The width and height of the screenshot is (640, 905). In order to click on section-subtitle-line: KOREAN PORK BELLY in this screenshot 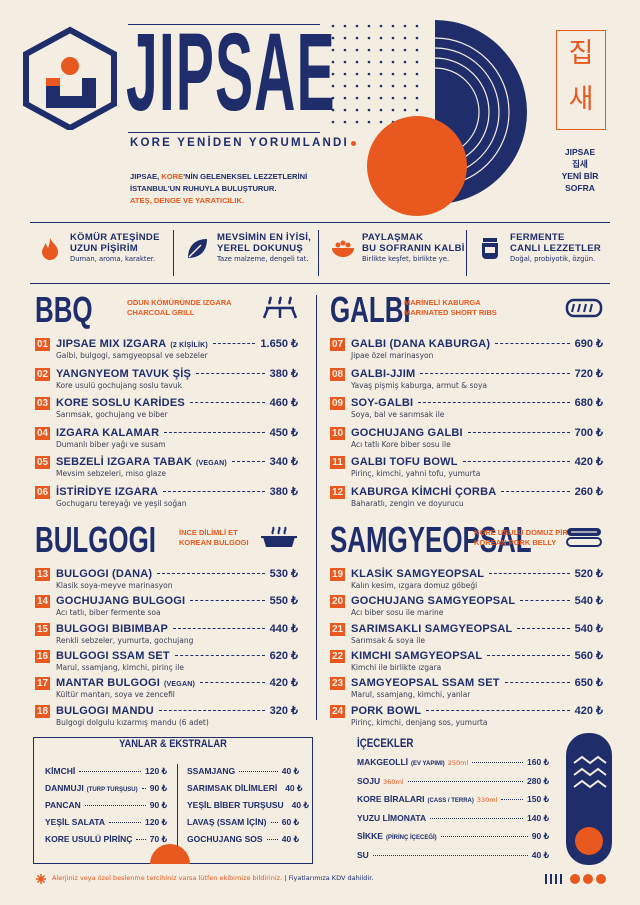, I will do `click(515, 542)`.